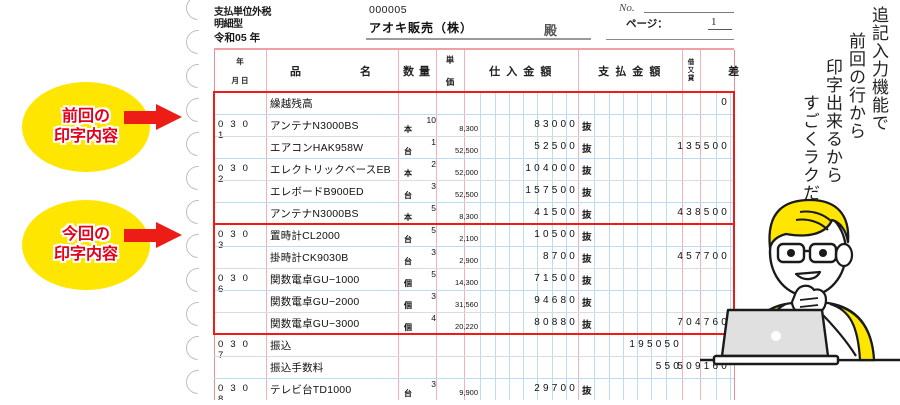 This screenshot has width=900, height=405. What do you see at coordinates (478, 39) in the screenshot?
I see `customer-underline` at bounding box center [478, 39].